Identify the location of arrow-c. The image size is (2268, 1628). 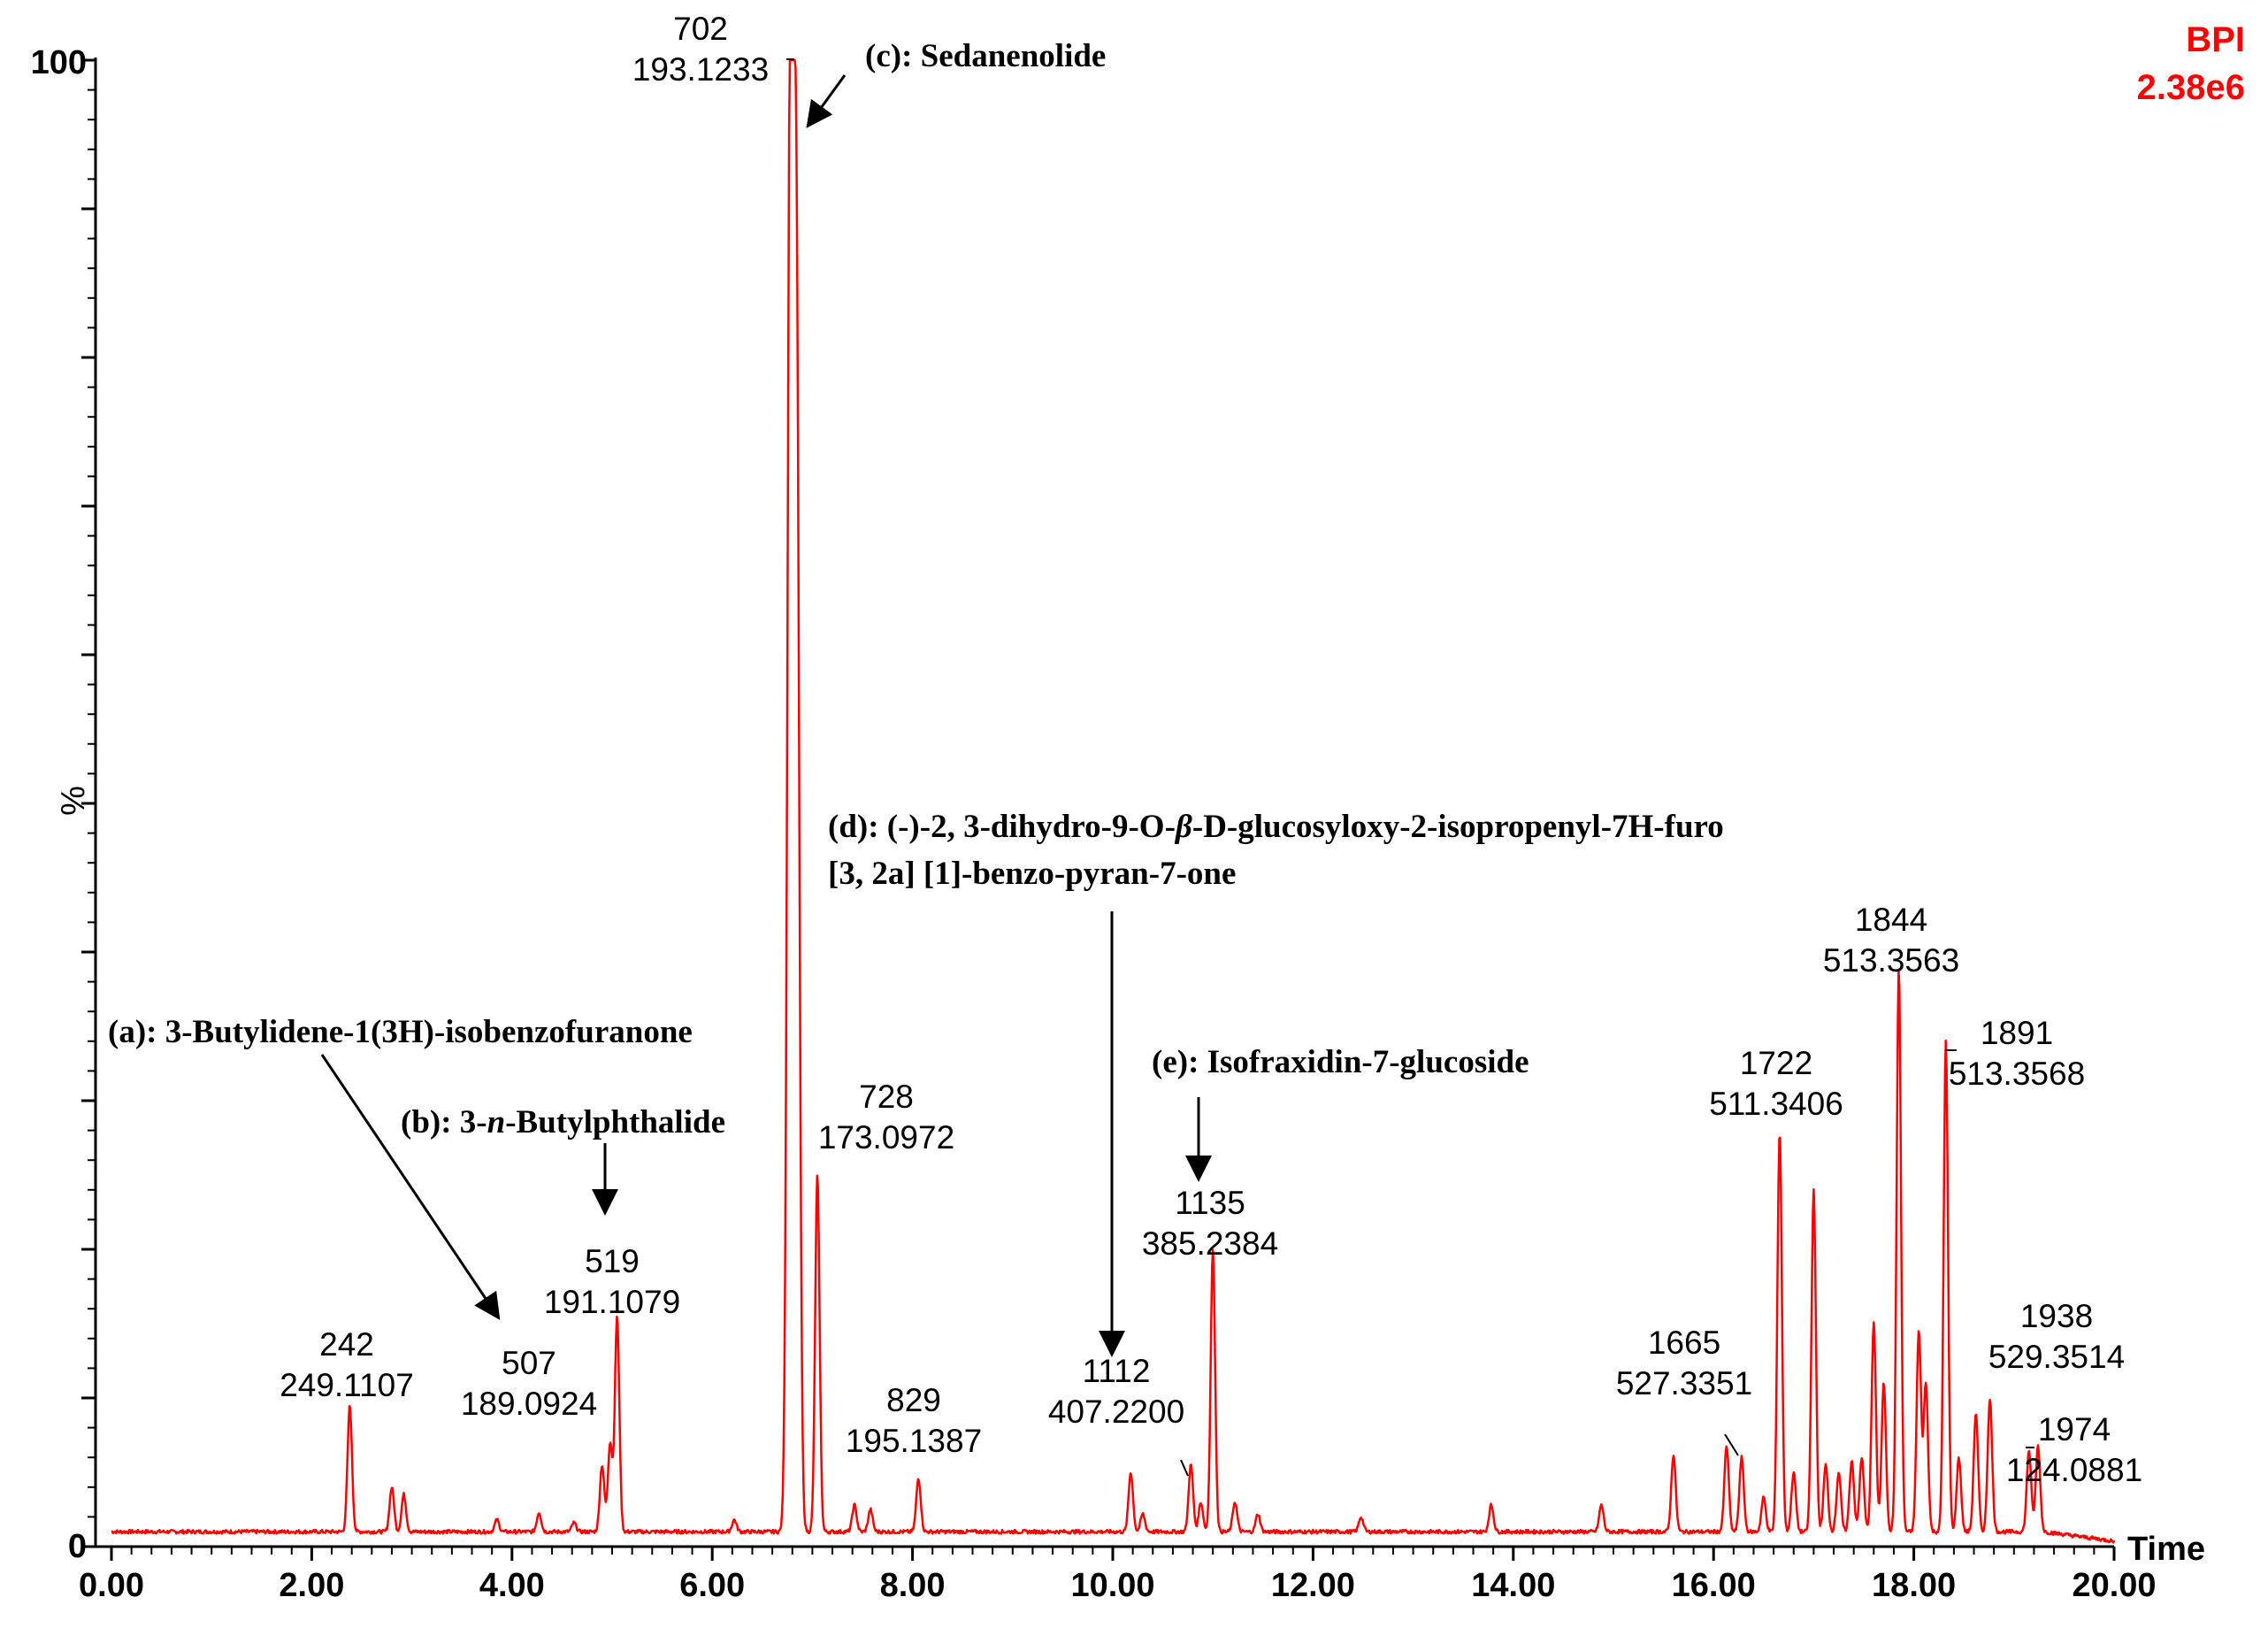
(827, 101).